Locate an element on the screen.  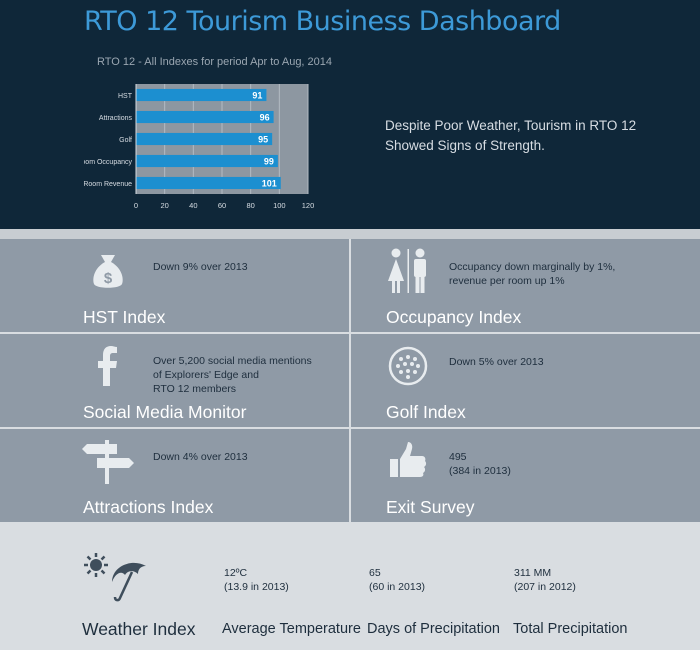
stat-value: 12ºC is located at coordinates (236, 573).